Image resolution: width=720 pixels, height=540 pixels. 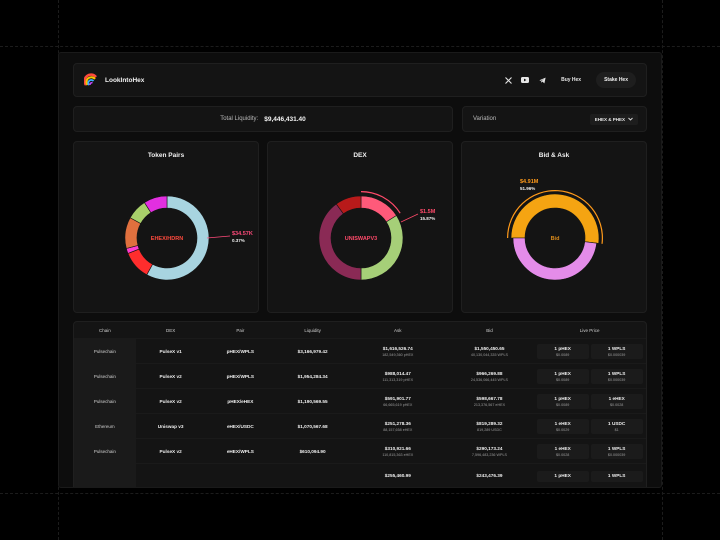 I want to click on ask-amount: 66,665,619 pHEX, so click(x=398, y=404).